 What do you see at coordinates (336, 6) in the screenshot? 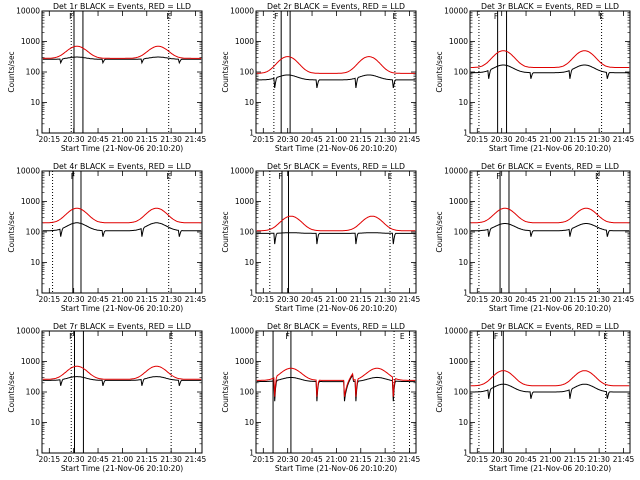
I see `panel-title: Det 2r BLACK = Events, RED = LLD` at bounding box center [336, 6].